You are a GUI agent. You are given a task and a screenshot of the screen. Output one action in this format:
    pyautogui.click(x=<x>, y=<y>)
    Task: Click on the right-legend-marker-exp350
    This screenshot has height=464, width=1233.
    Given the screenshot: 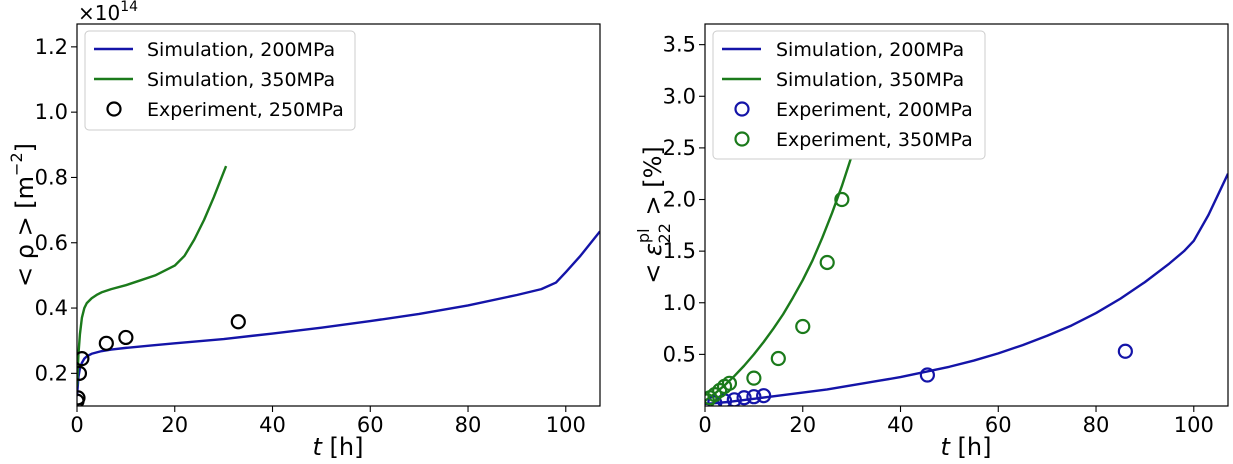 What is the action you would take?
    pyautogui.click(x=742, y=139)
    